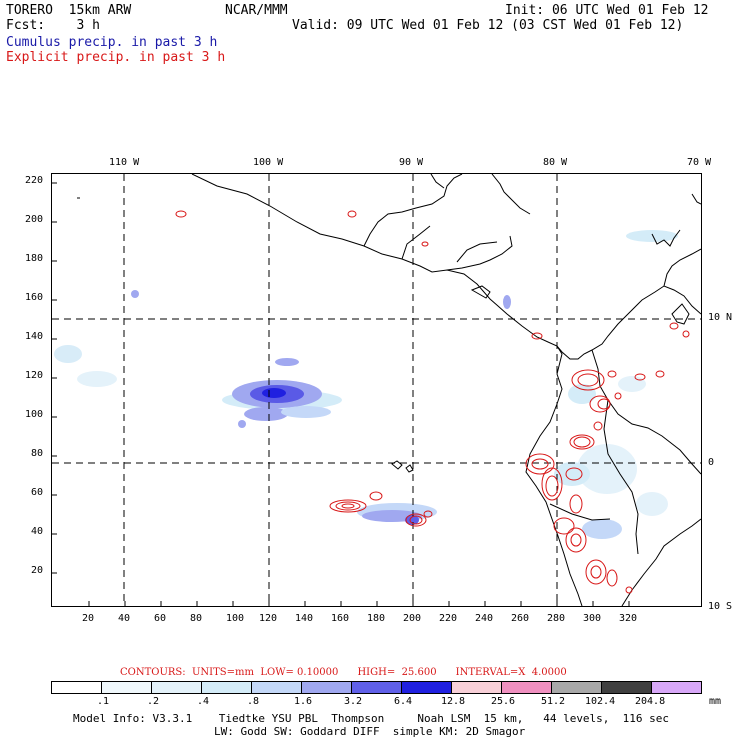 The image size is (740, 740). I want to click on model-title: TORERO 15km ARW, so click(69, 10).